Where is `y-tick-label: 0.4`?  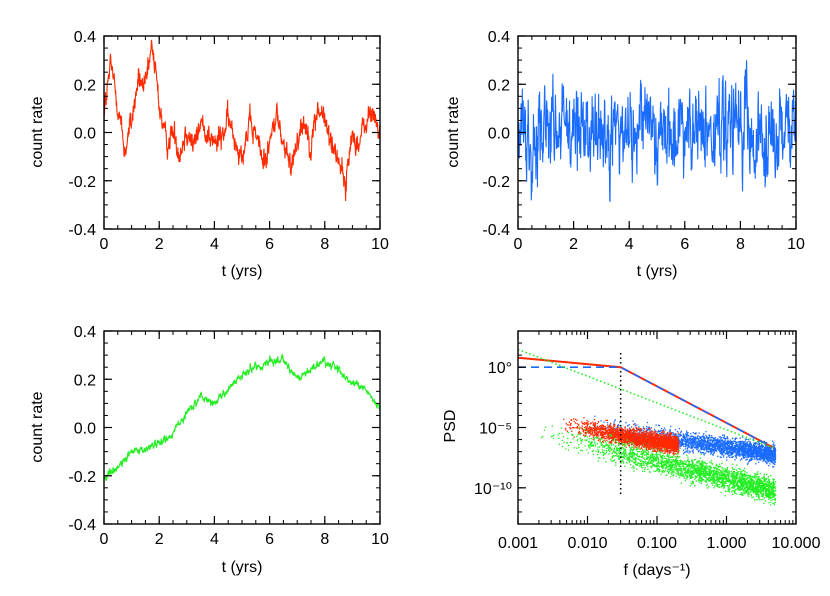
y-tick-label: 0.4 is located at coordinates (85, 332).